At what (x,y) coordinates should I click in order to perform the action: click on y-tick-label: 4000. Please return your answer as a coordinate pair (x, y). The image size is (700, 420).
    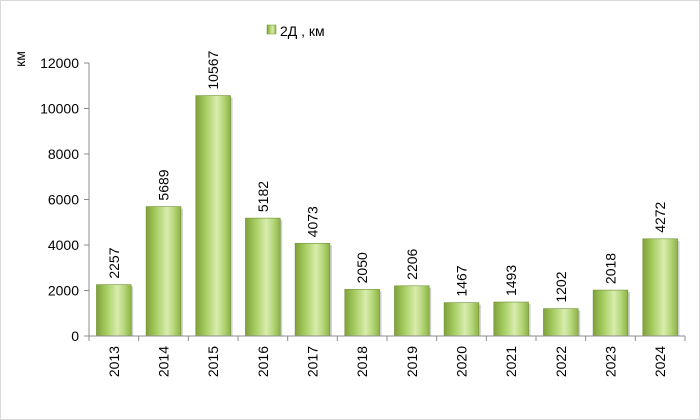
    Looking at the image, I should click on (63, 245).